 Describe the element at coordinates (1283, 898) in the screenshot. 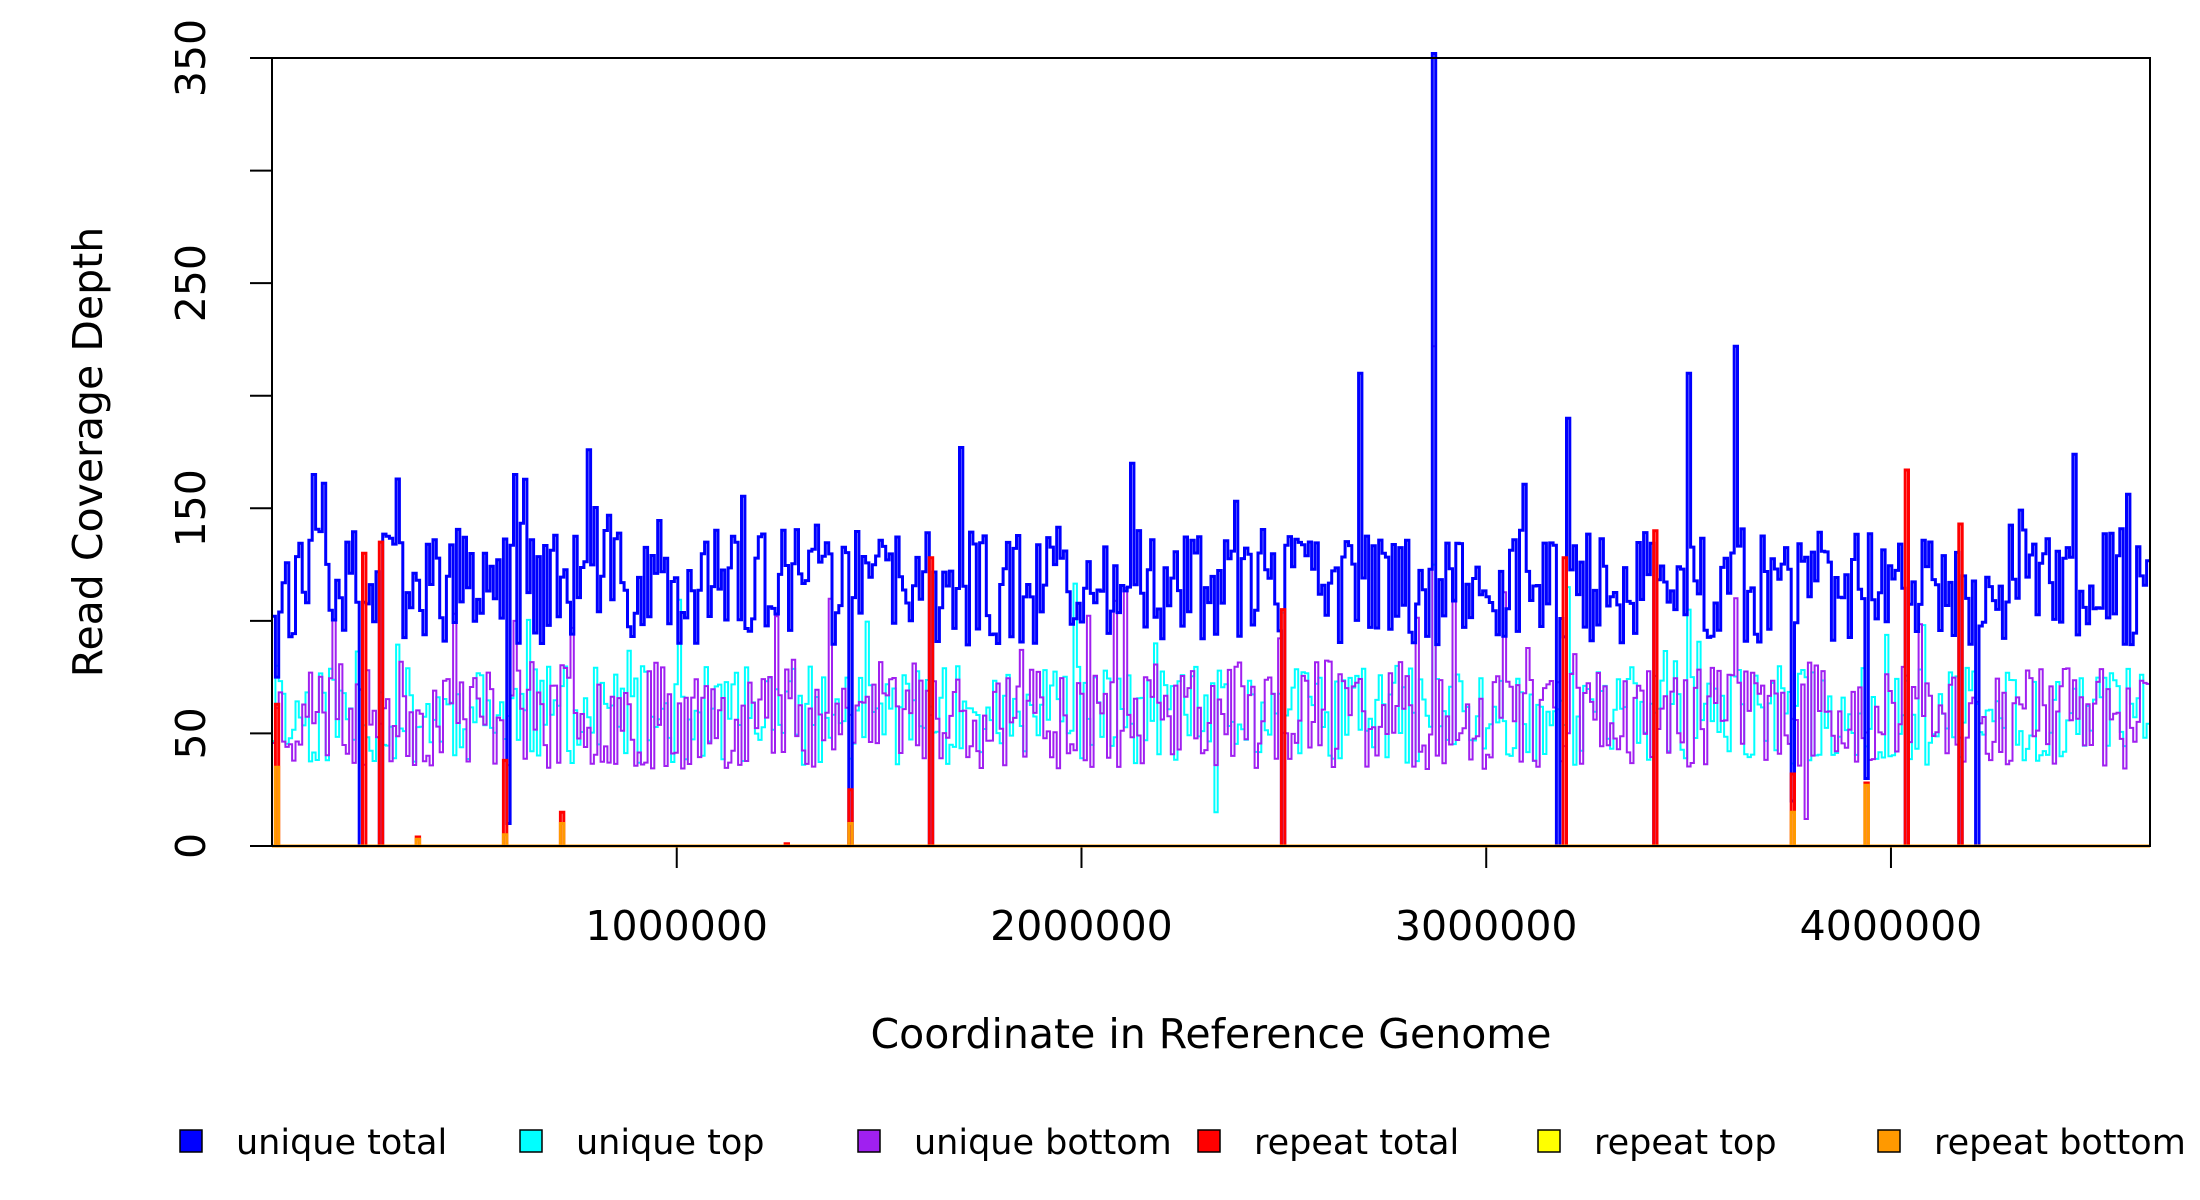

I see `x-axis: 1000000 2000000 3000000 4000000` at that location.